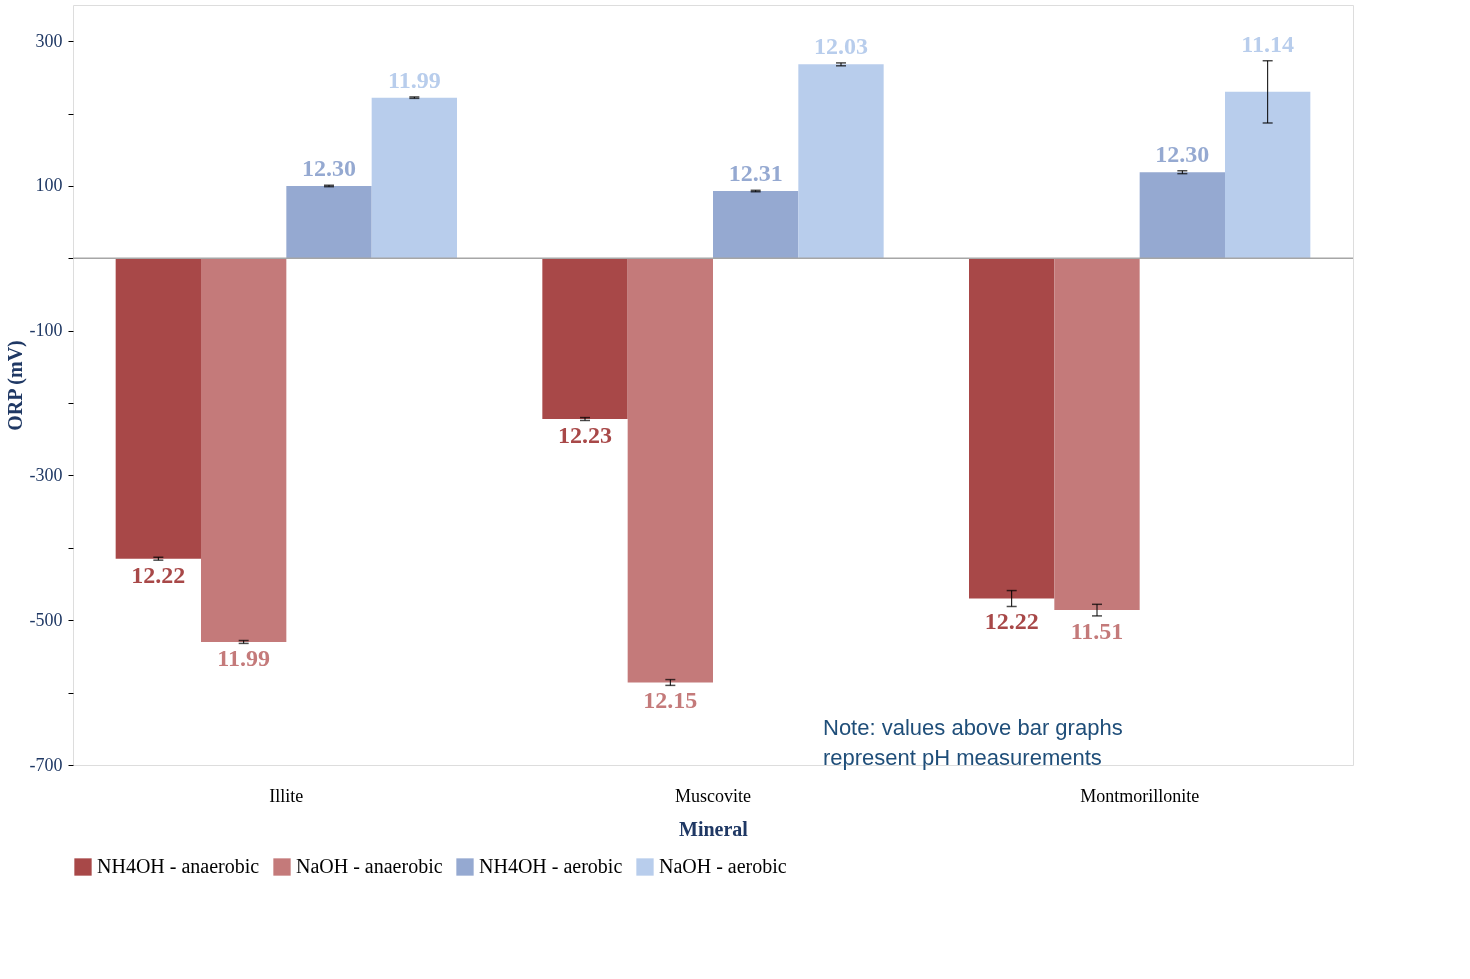  I want to click on annotation: Note: values above bar graphs represent pH measurements, so click(973, 742).